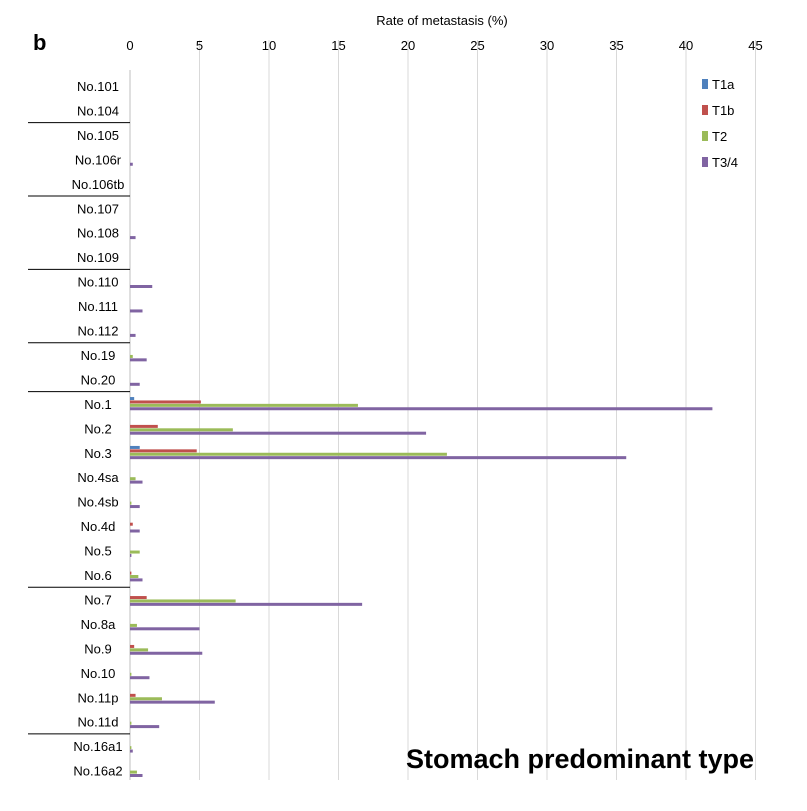 The width and height of the screenshot is (807, 811). I want to click on category-label: No.112, so click(98, 331).